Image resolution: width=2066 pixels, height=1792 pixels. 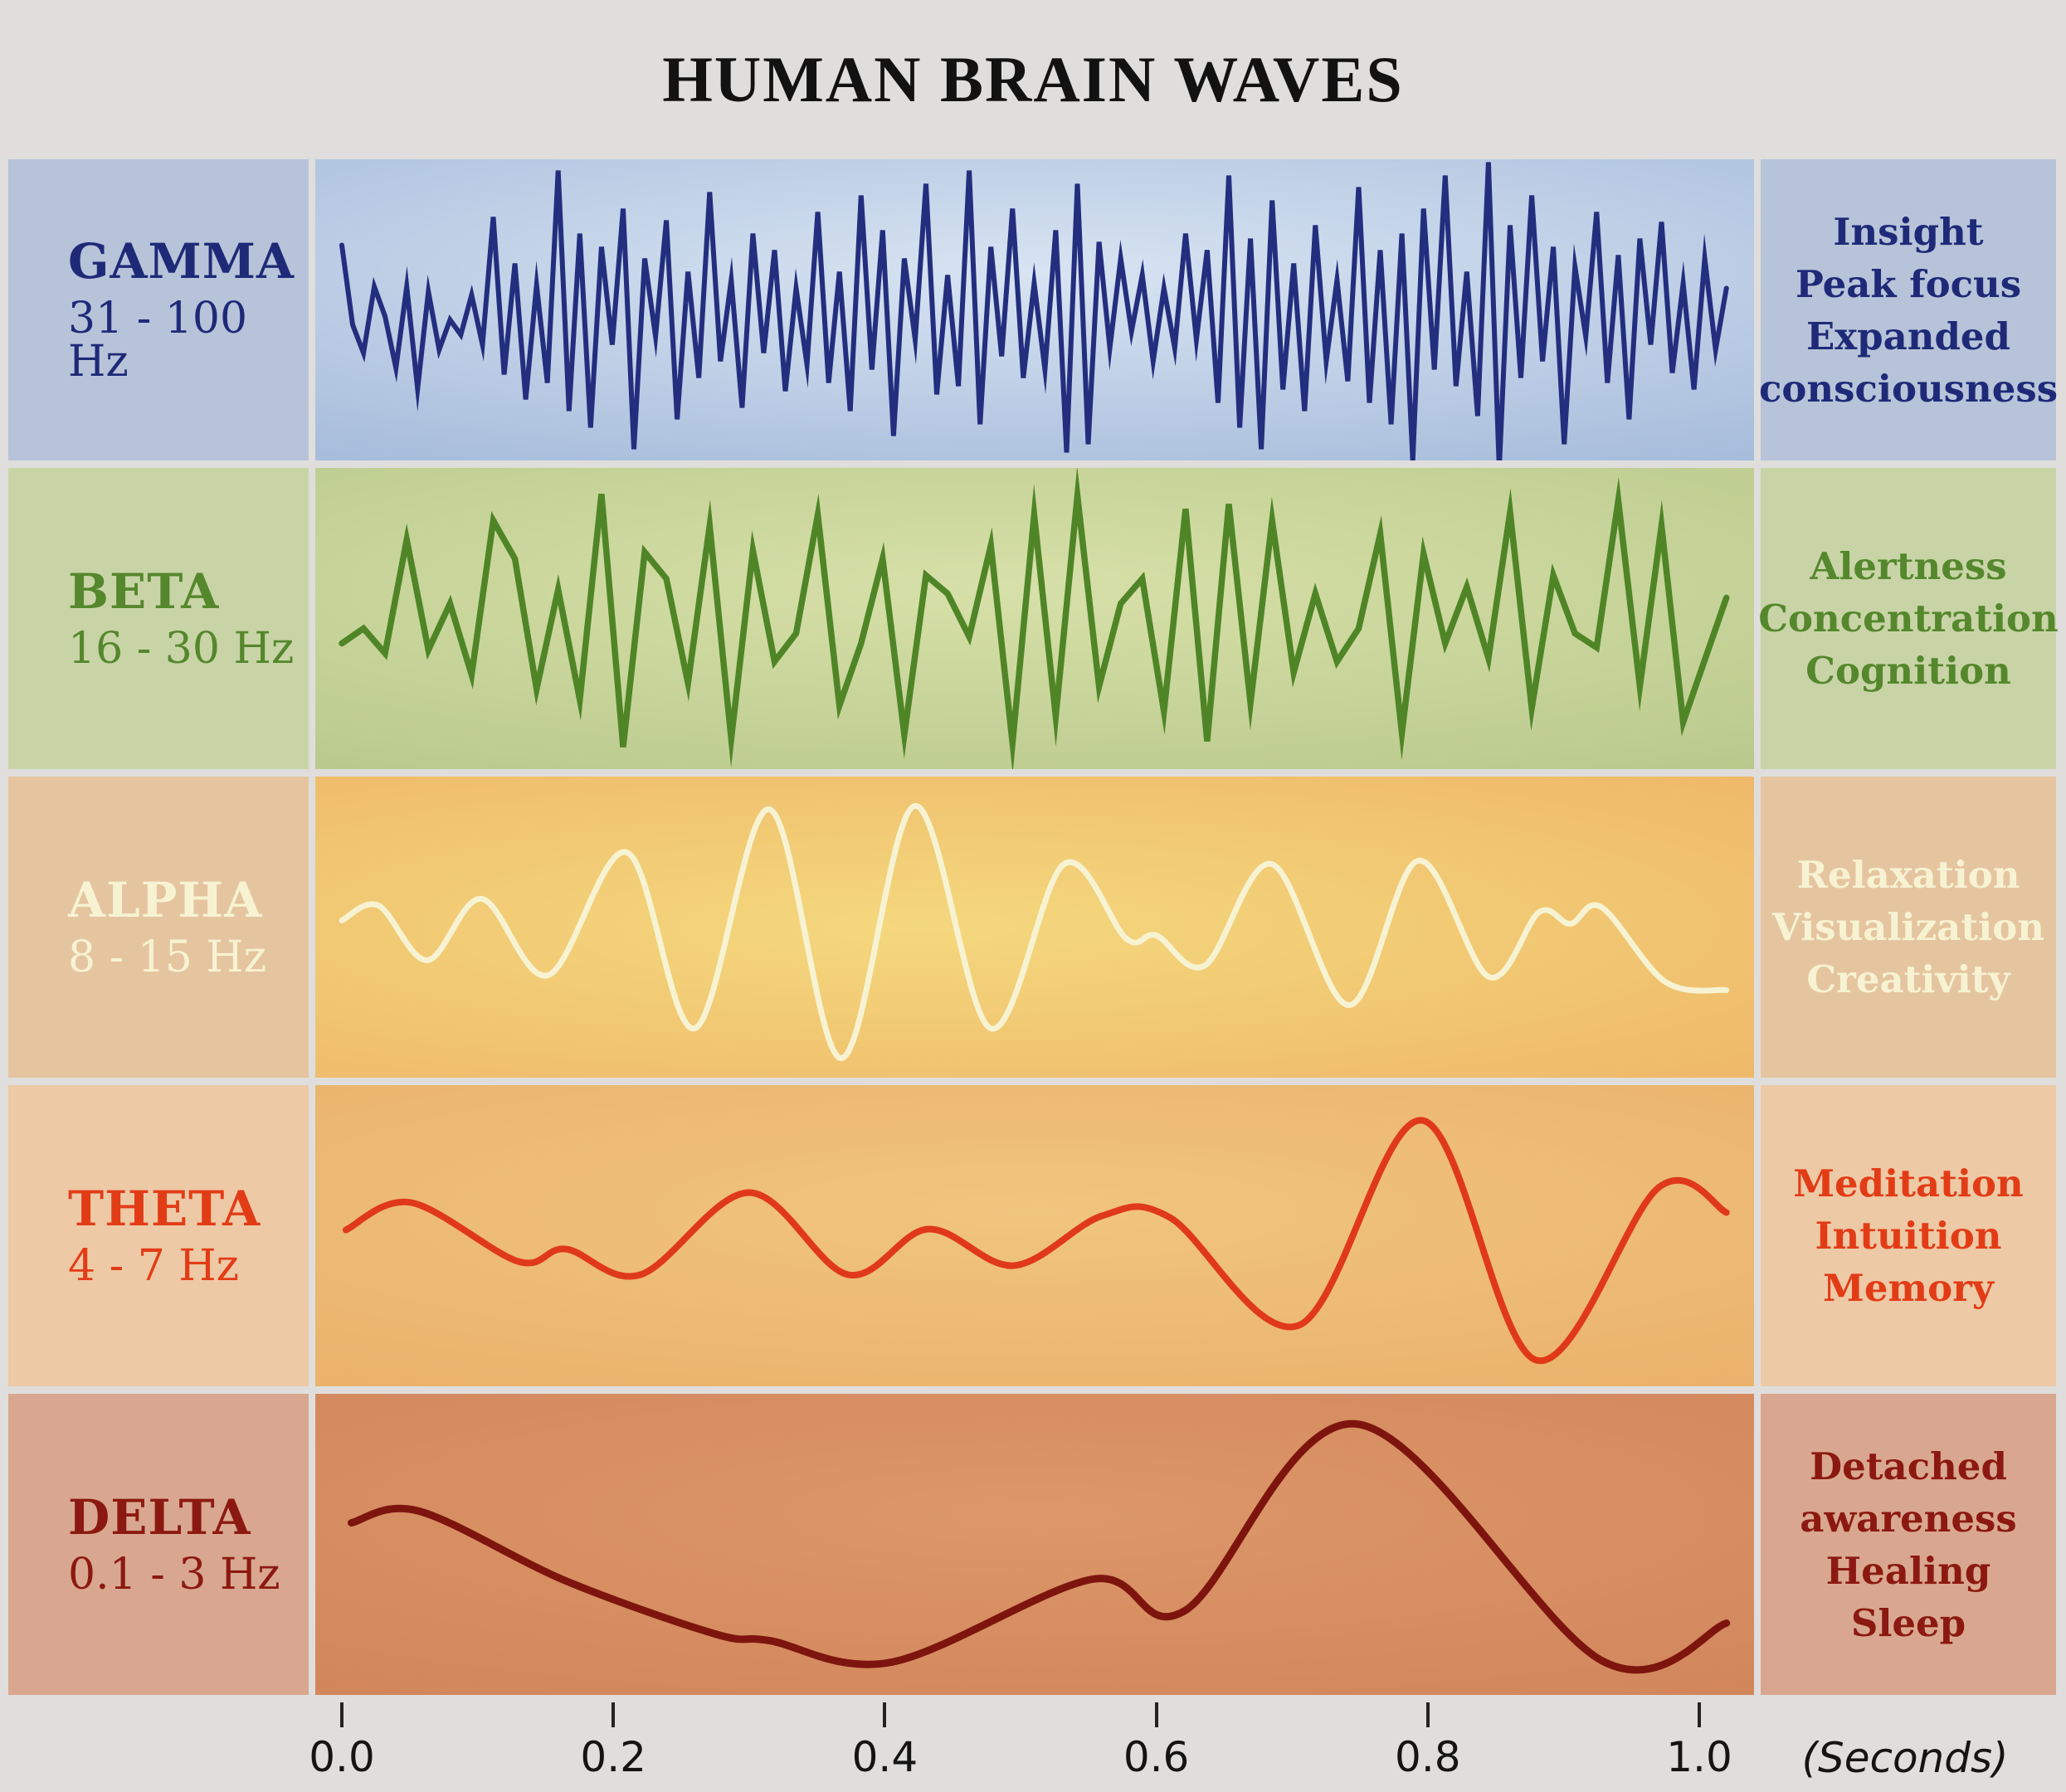 I want to click on gamma-name: GAMMA, so click(x=181, y=261).